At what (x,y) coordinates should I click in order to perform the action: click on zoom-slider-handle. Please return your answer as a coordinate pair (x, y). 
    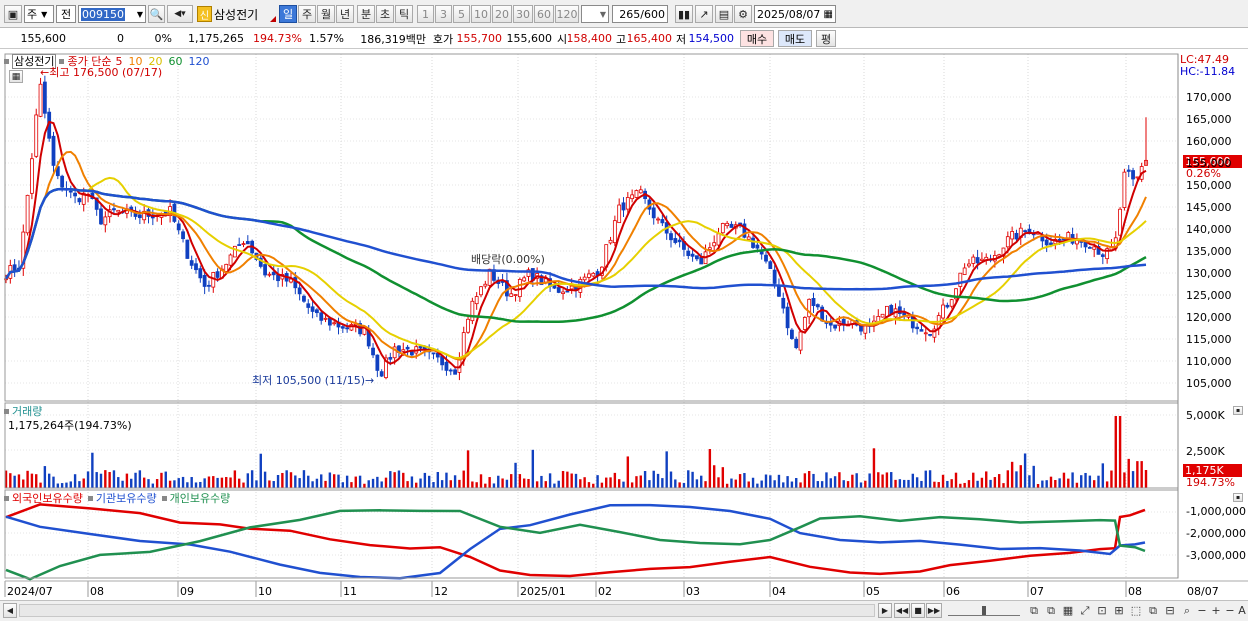
    Looking at the image, I should click on (984, 610).